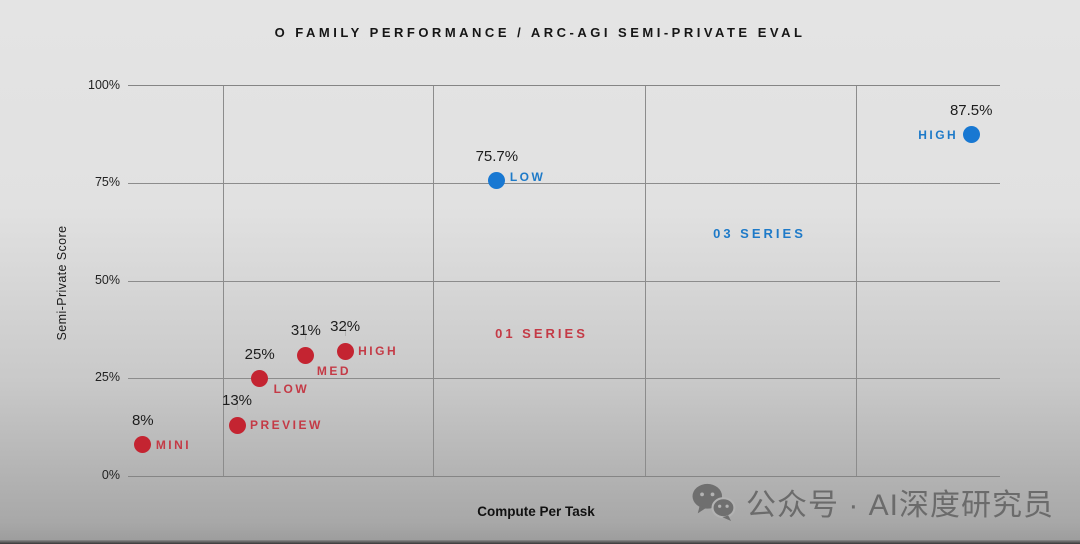 This screenshot has width=1080, height=544. I want to click on model-name-o1-med: MED, so click(334, 371).